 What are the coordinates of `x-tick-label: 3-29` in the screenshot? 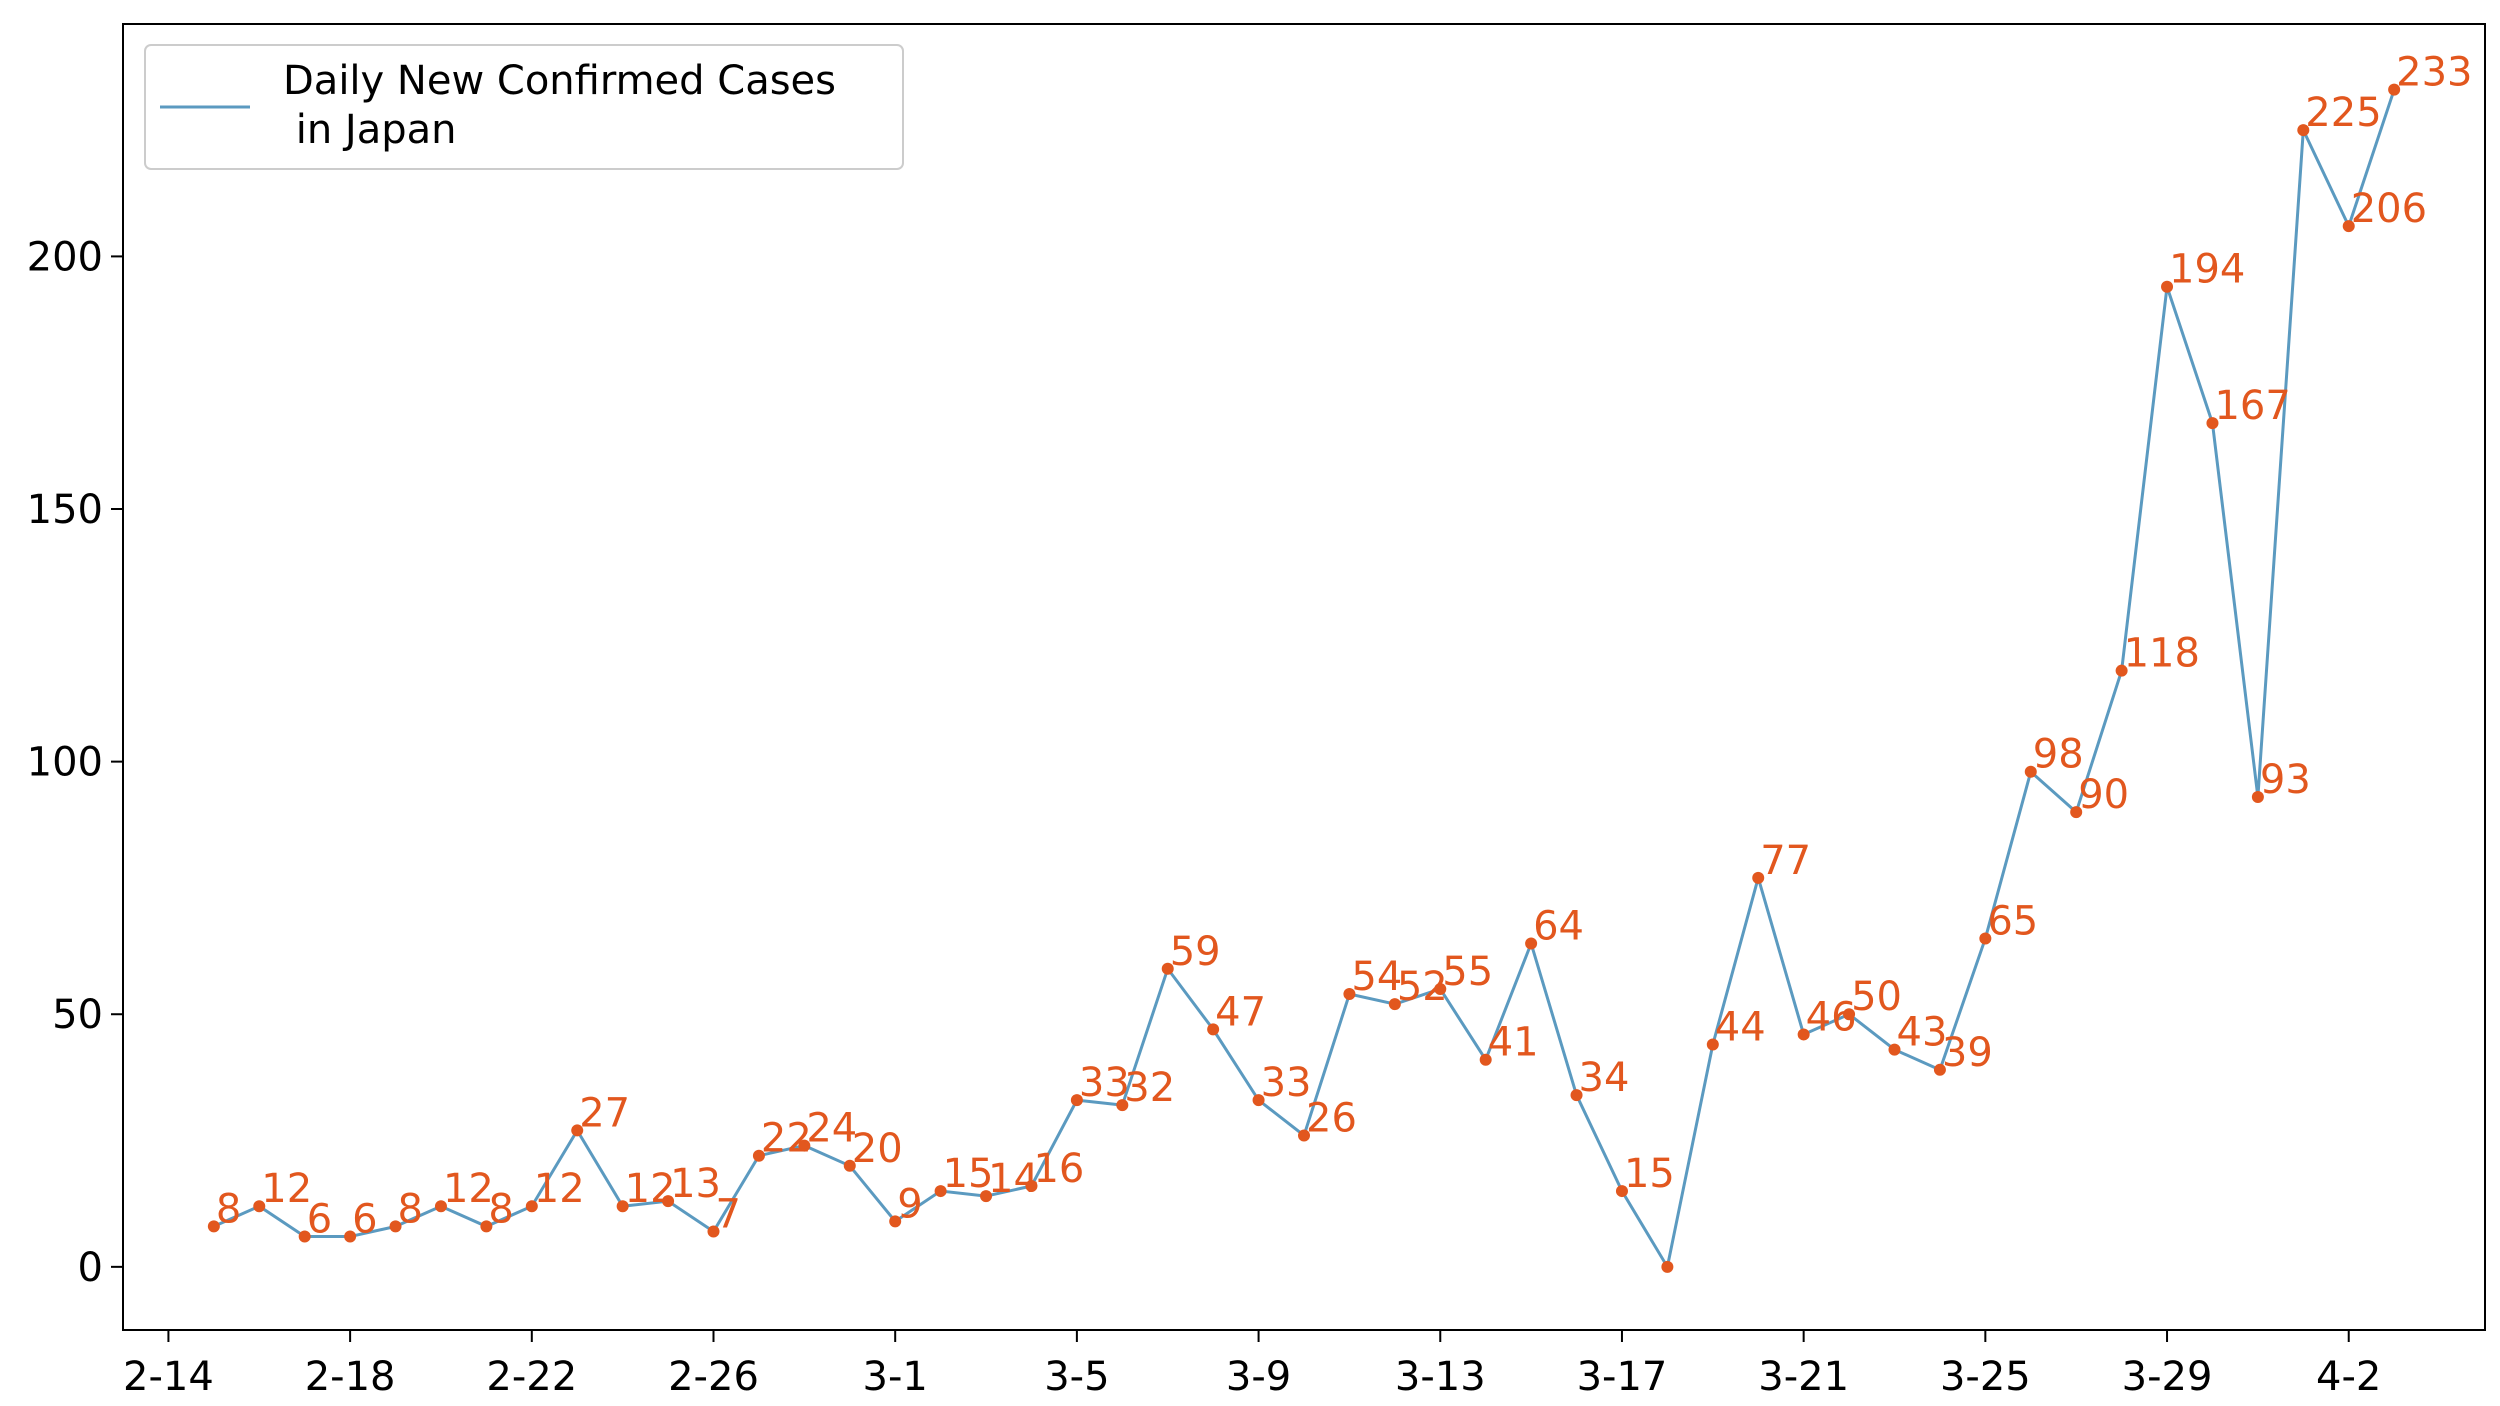 It's located at (2167, 1377).